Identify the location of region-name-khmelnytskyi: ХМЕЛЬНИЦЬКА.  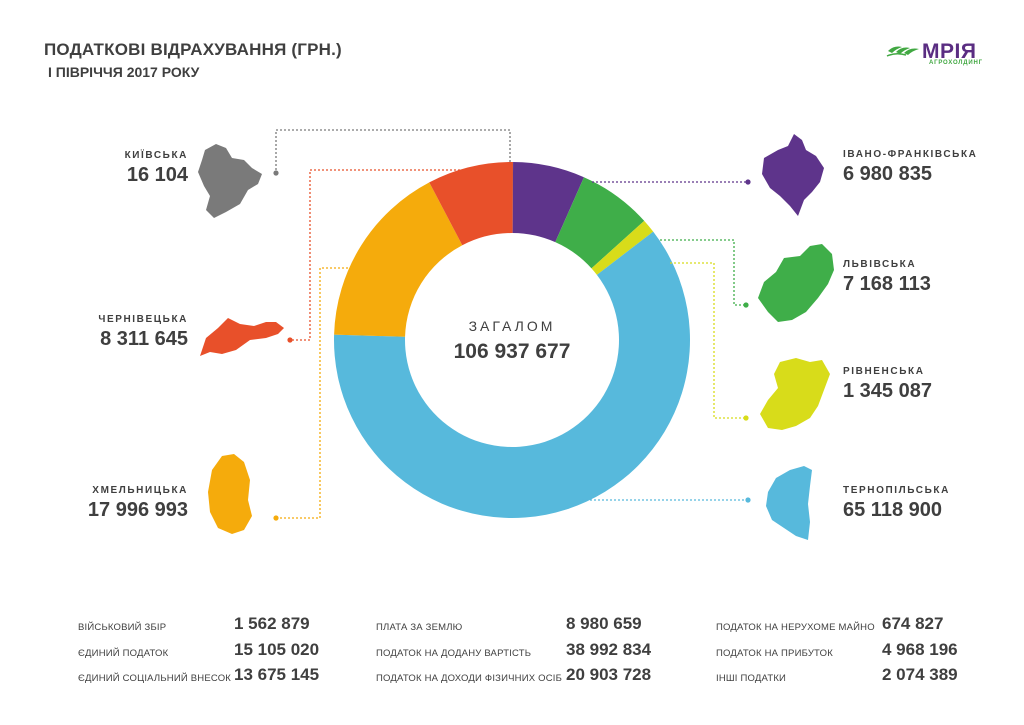
(140, 490).